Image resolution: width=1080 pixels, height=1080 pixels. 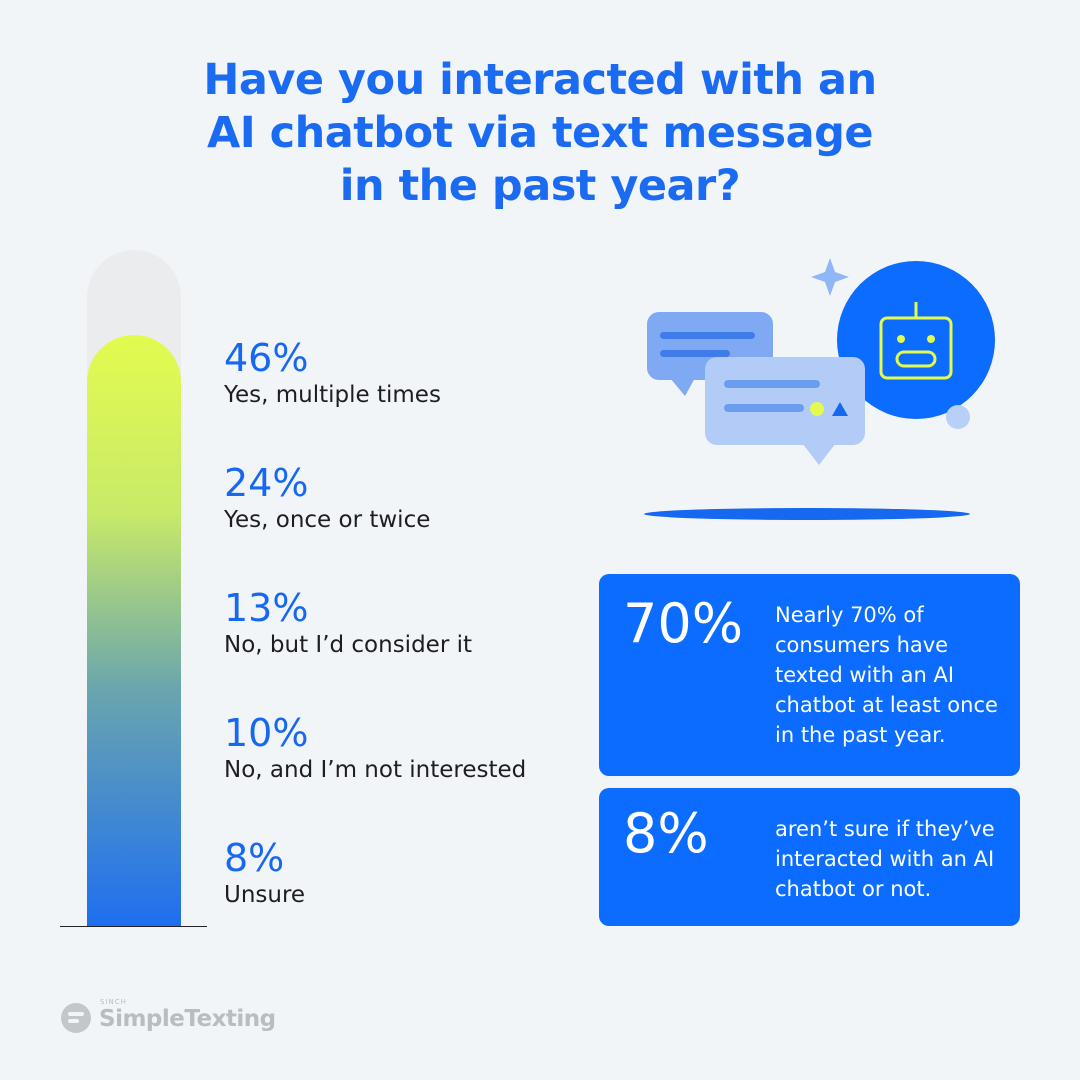 I want to click on response: 8% Unsure, so click(x=264, y=873).